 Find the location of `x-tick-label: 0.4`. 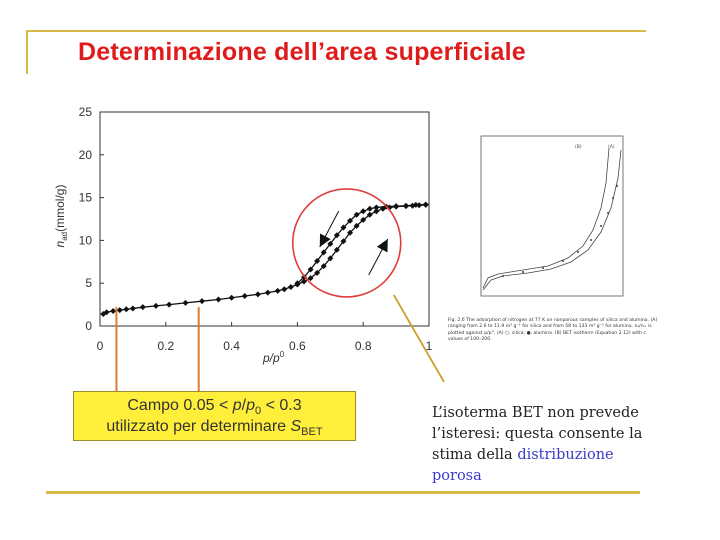

x-tick-label: 0.4 is located at coordinates (231, 346).